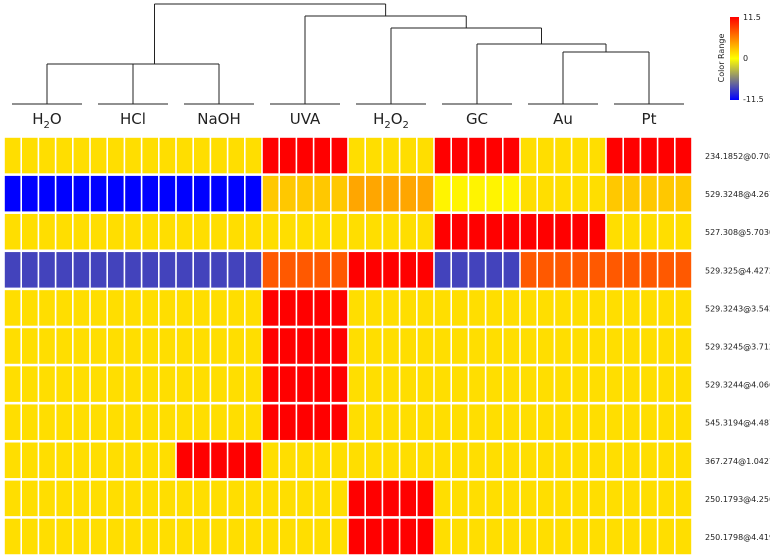  I want to click on row-label: 529.3244@4.06633, so click(737, 385).